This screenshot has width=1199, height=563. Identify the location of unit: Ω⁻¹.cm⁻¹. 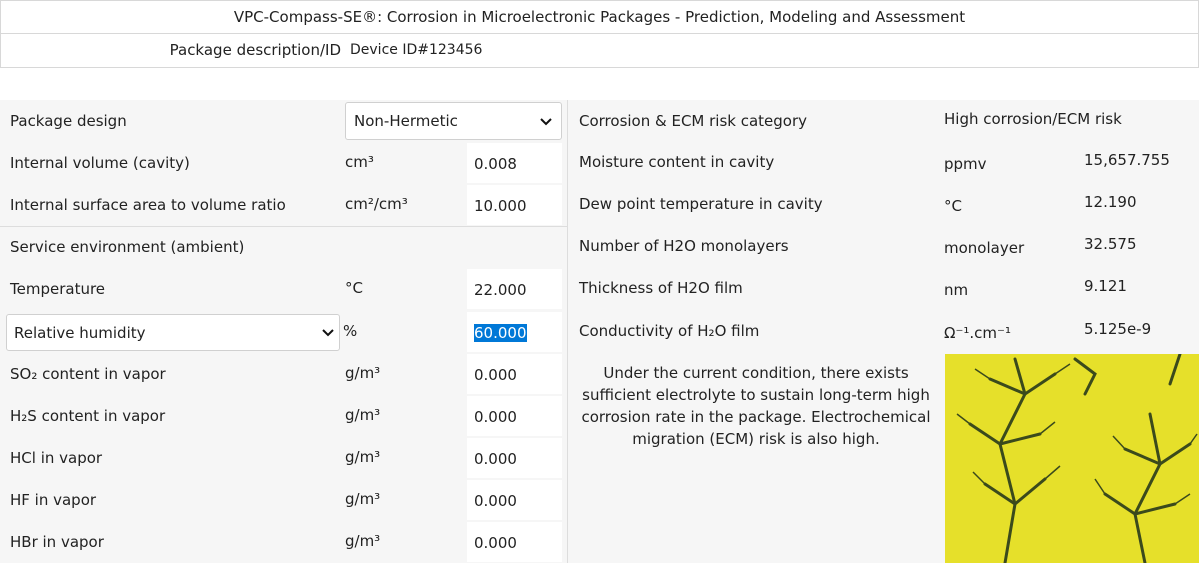
(977, 332).